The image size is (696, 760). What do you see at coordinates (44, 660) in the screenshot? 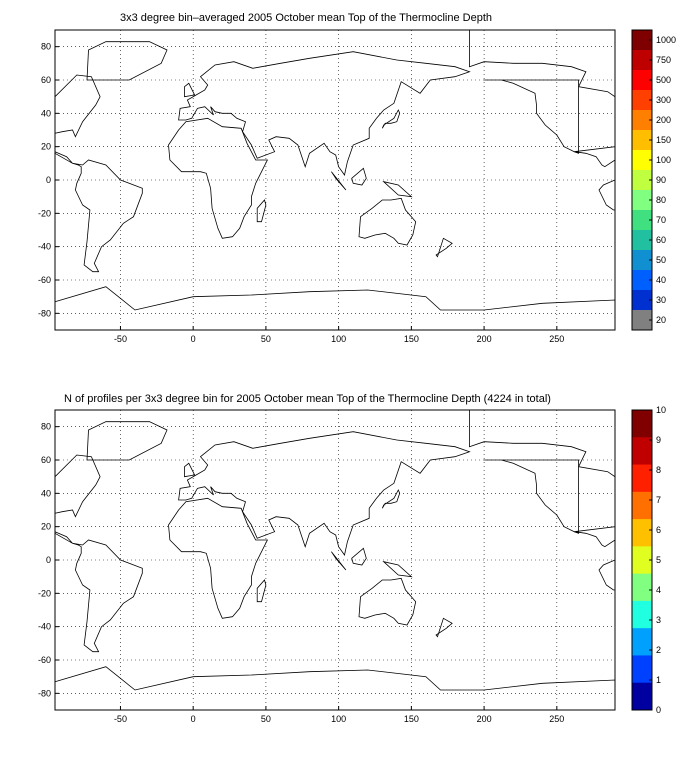
I see `y-tick-label: -60` at bounding box center [44, 660].